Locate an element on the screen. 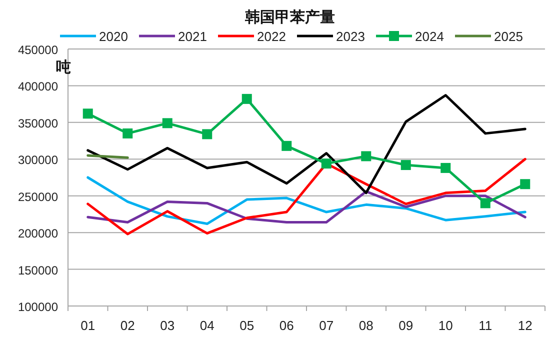 This screenshot has width=550, height=339. x-tick-label: 09 is located at coordinates (406, 325).